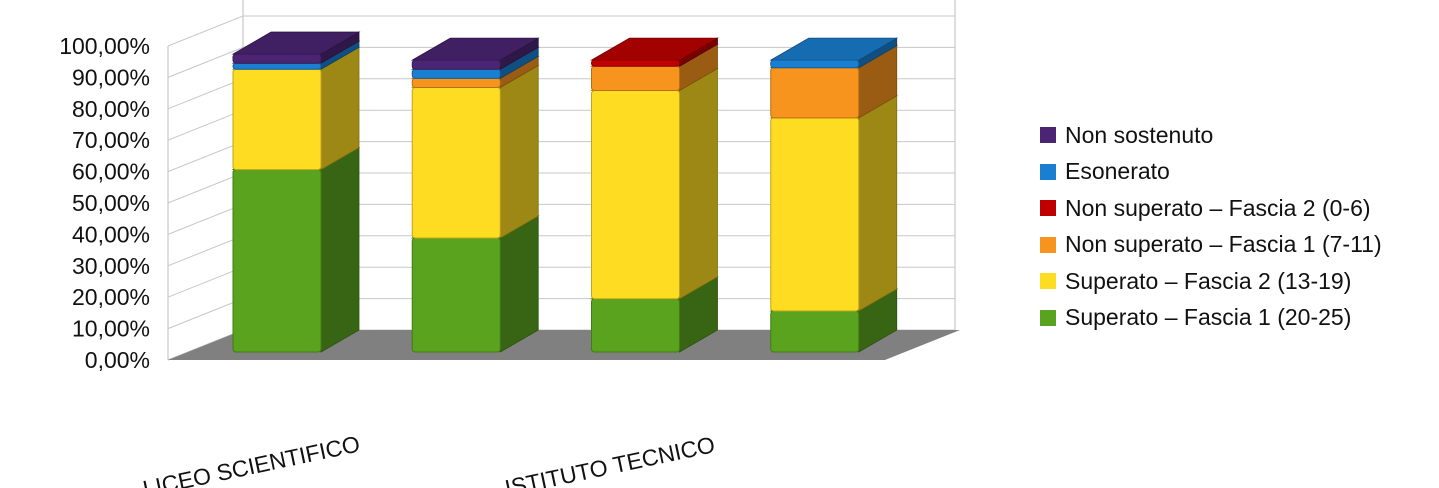 The height and width of the screenshot is (488, 1439). I want to click on y-tick-label: 10,00%, so click(111, 329).